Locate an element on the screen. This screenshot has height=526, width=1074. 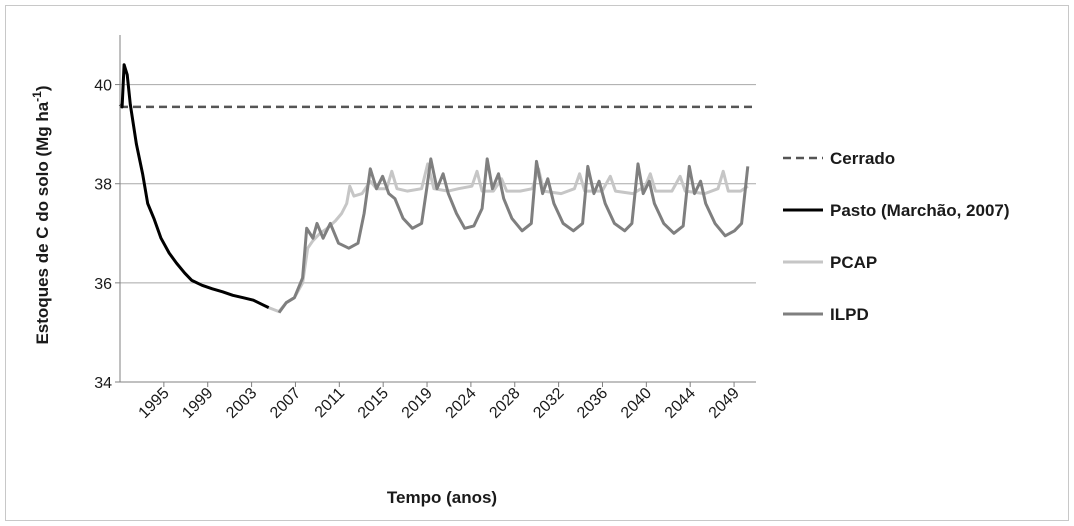
x-tick-label: 1995 is located at coordinates (154, 403).